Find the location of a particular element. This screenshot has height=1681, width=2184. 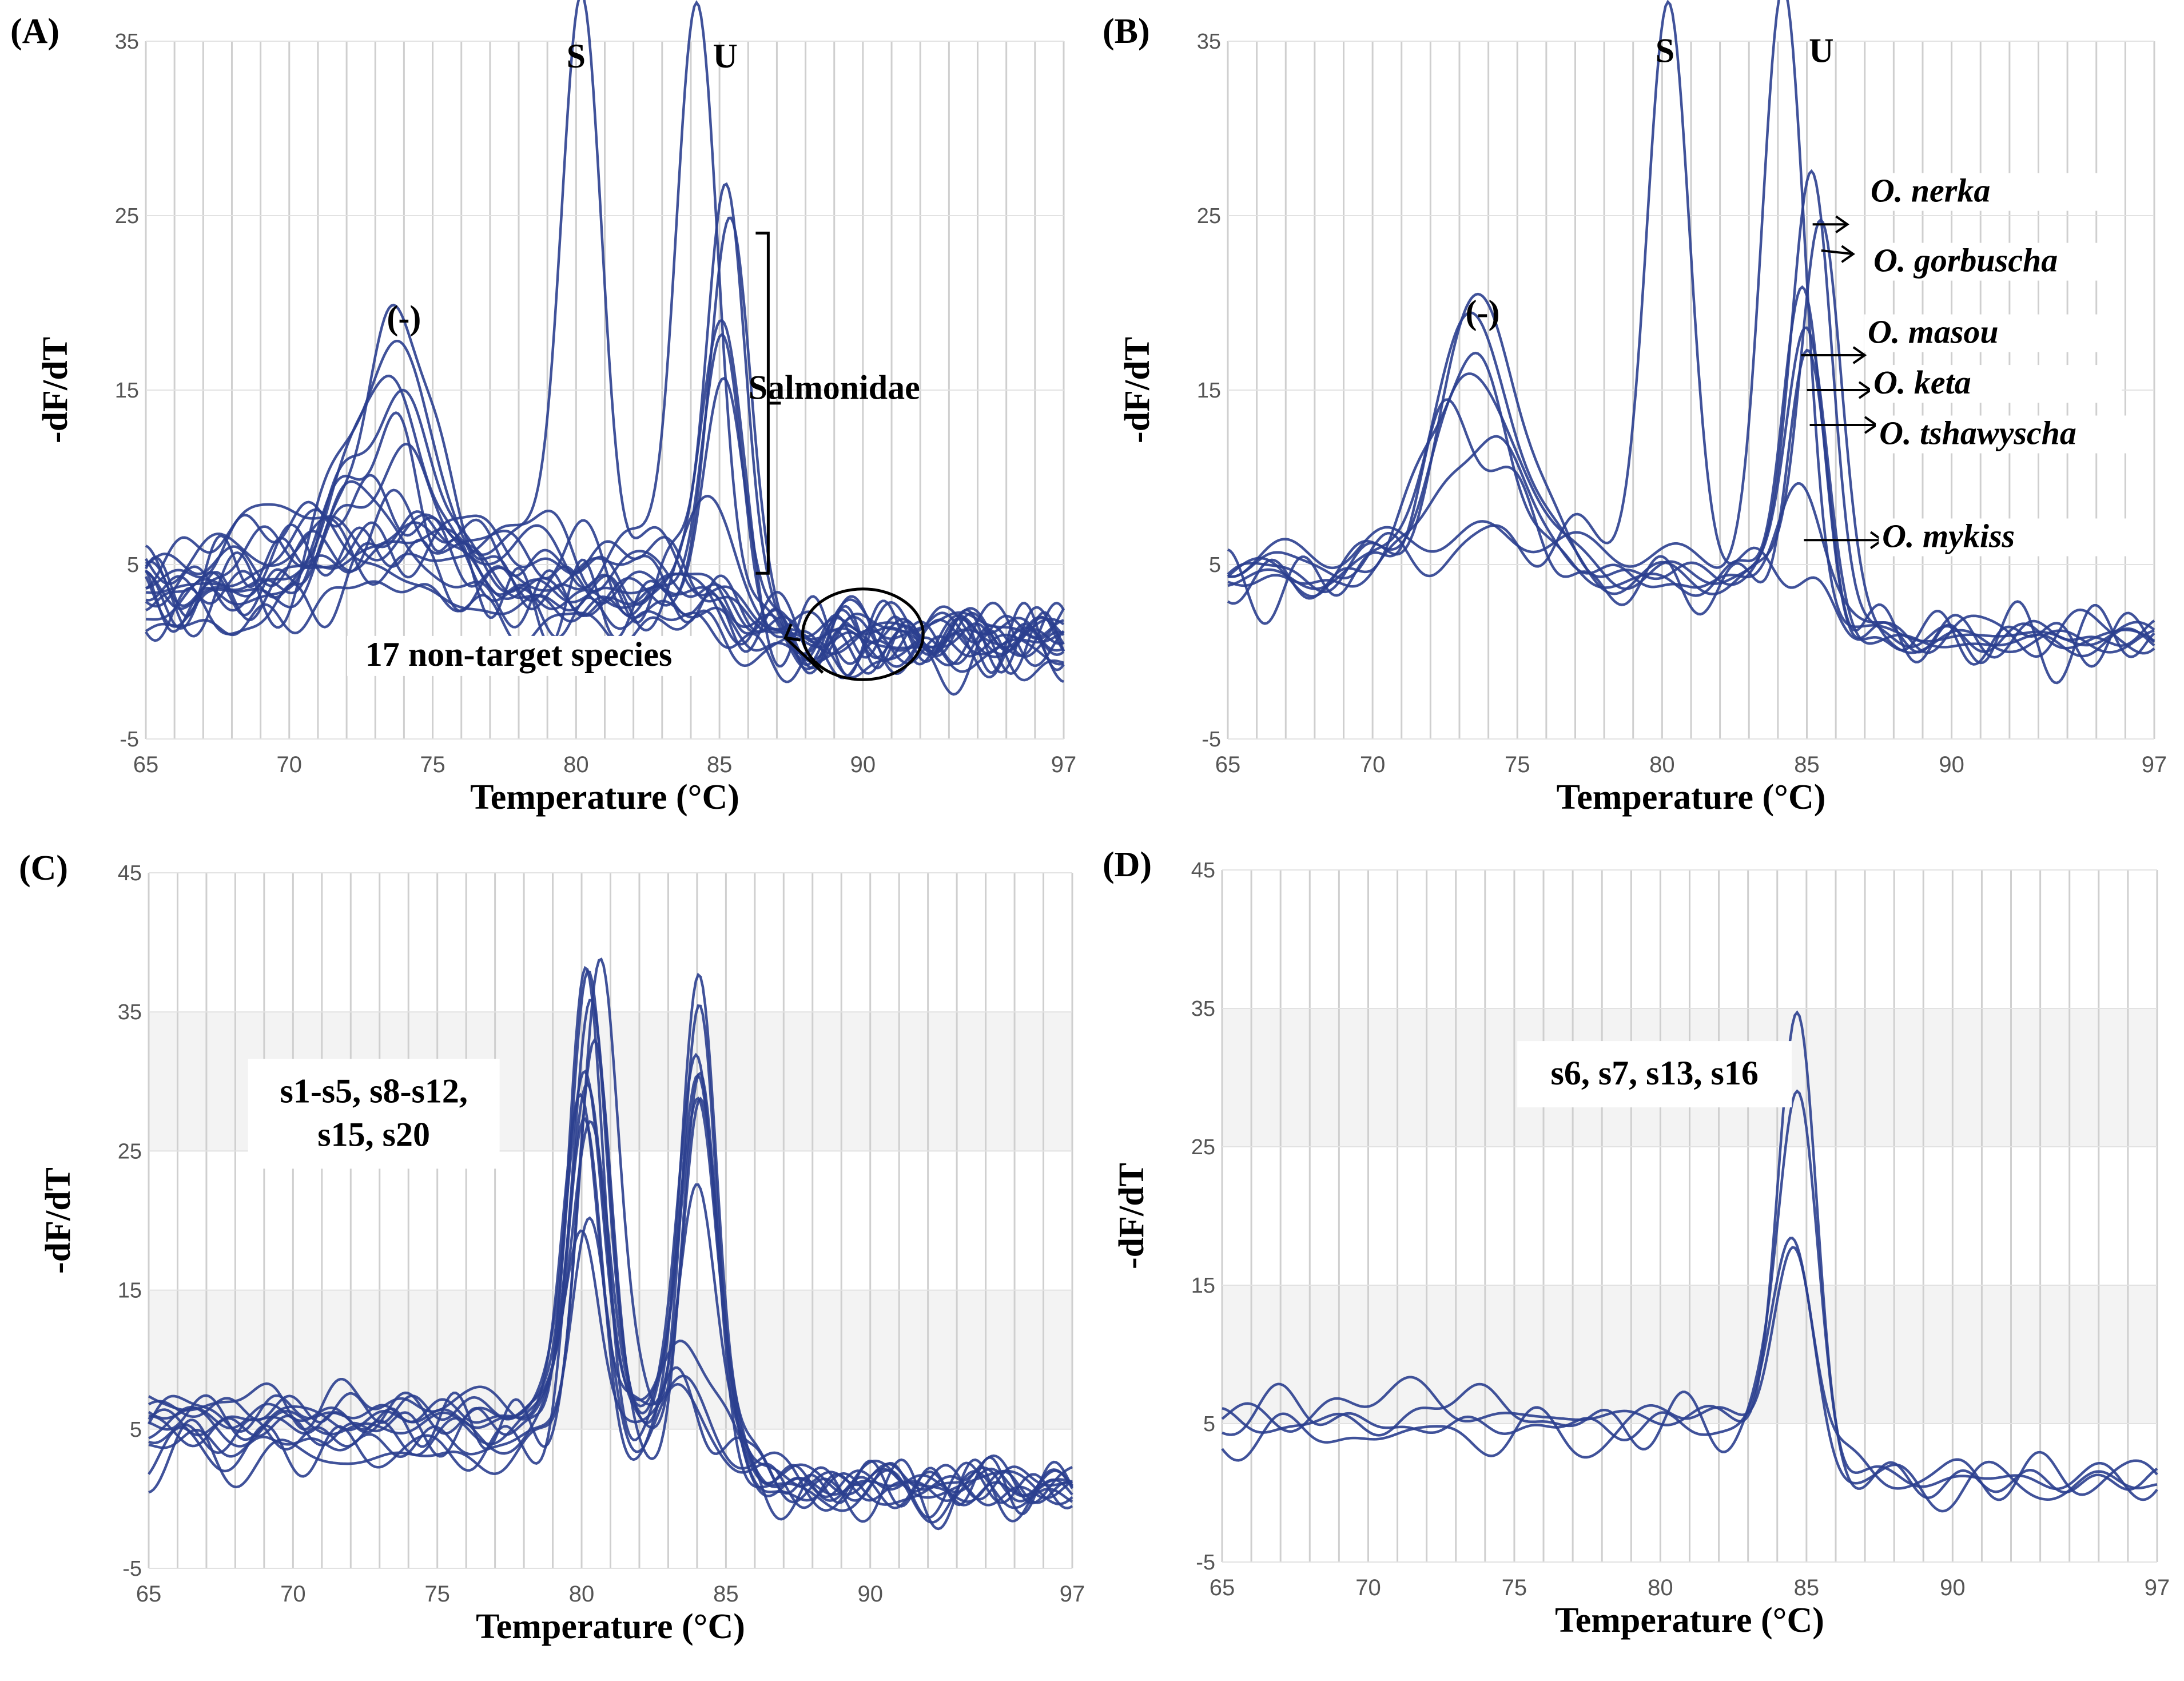

species-label: O. gorbuscha is located at coordinates (1966, 260).